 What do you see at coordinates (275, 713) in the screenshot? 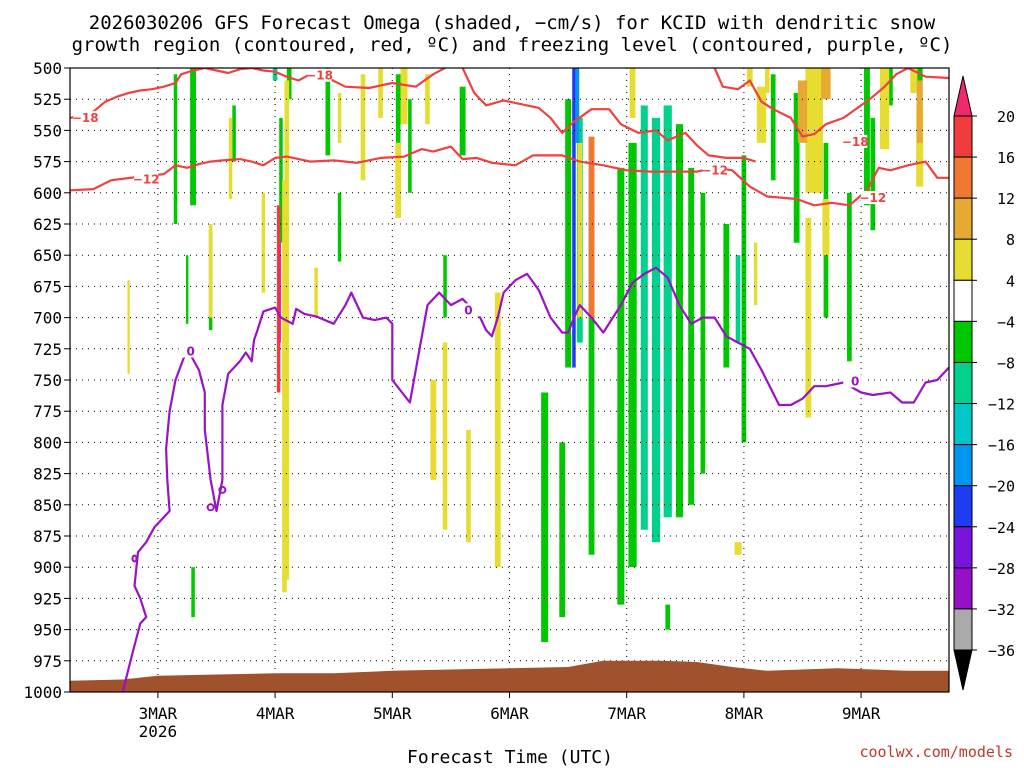
I see `x-tick-label-4MAR: 4MAR` at bounding box center [275, 713].